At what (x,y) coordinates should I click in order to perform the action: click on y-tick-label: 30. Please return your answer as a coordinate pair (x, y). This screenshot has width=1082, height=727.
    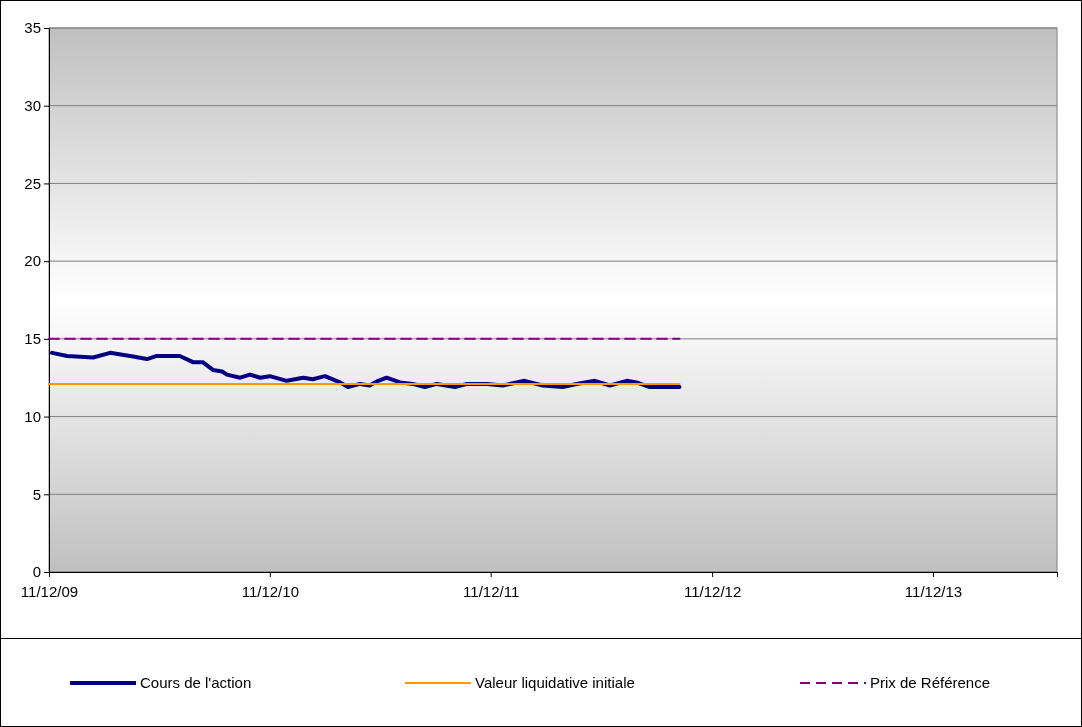
    Looking at the image, I should click on (32, 106).